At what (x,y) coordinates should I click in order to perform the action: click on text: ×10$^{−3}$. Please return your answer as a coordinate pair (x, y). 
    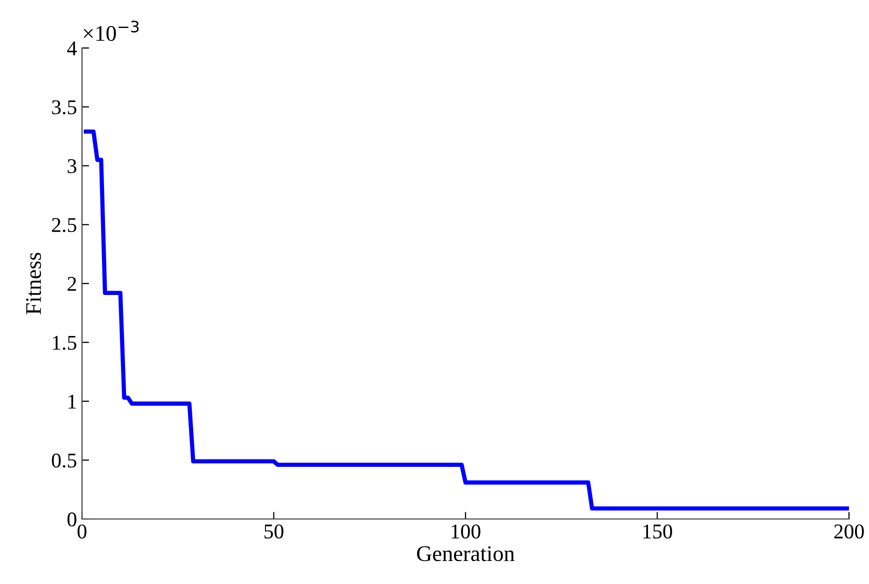
    Looking at the image, I should click on (111, 30).